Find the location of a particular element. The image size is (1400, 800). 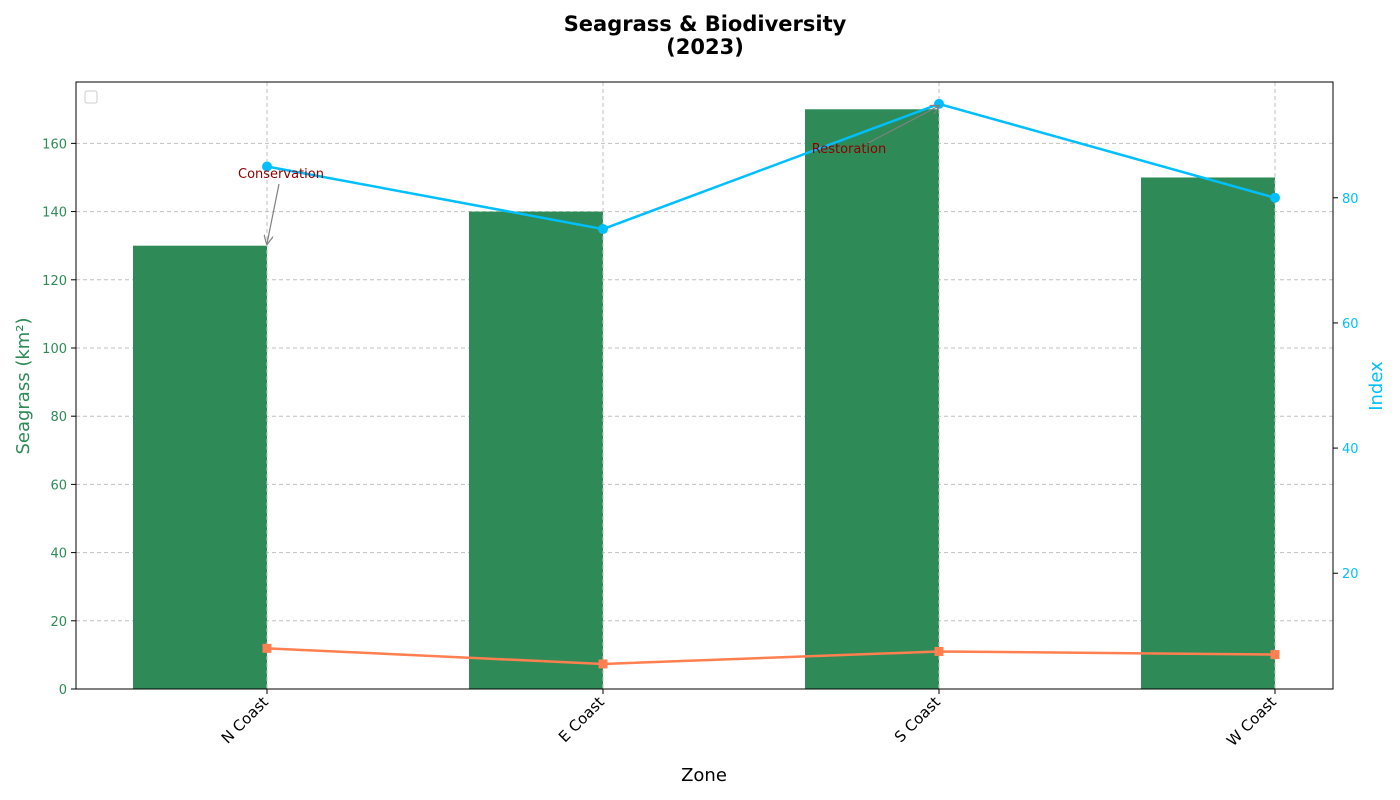

x-tick-label: E Coast is located at coordinates (581, 719).